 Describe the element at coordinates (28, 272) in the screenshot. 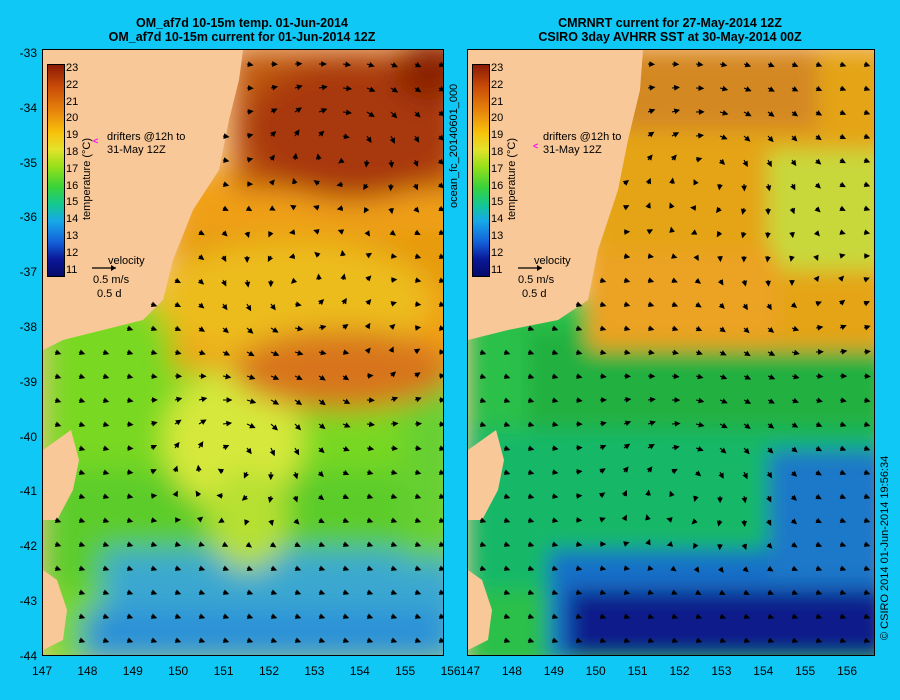

I see `lat-tick-label-left: -37` at that location.